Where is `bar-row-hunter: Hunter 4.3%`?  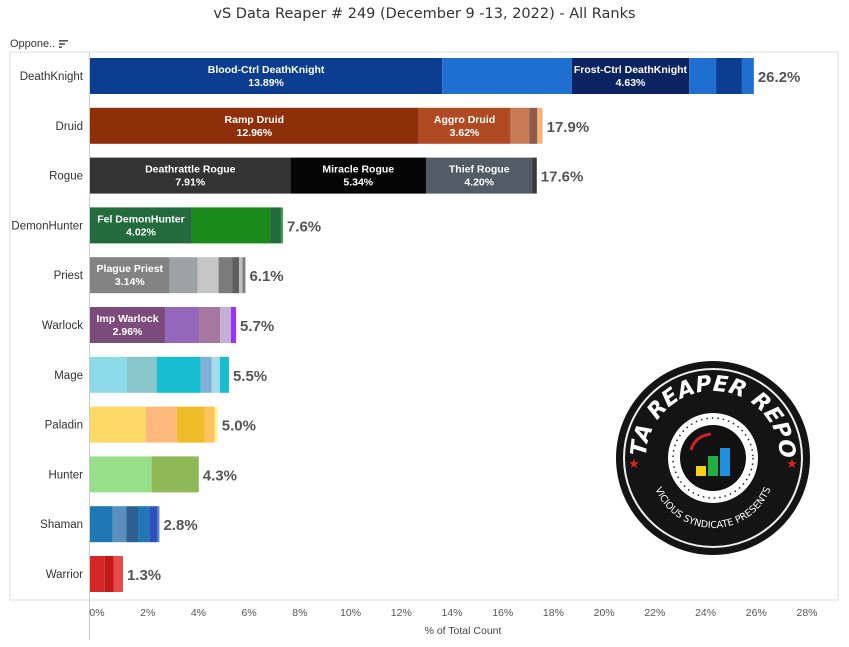 bar-row-hunter: Hunter 4.3% is located at coordinates (142, 474).